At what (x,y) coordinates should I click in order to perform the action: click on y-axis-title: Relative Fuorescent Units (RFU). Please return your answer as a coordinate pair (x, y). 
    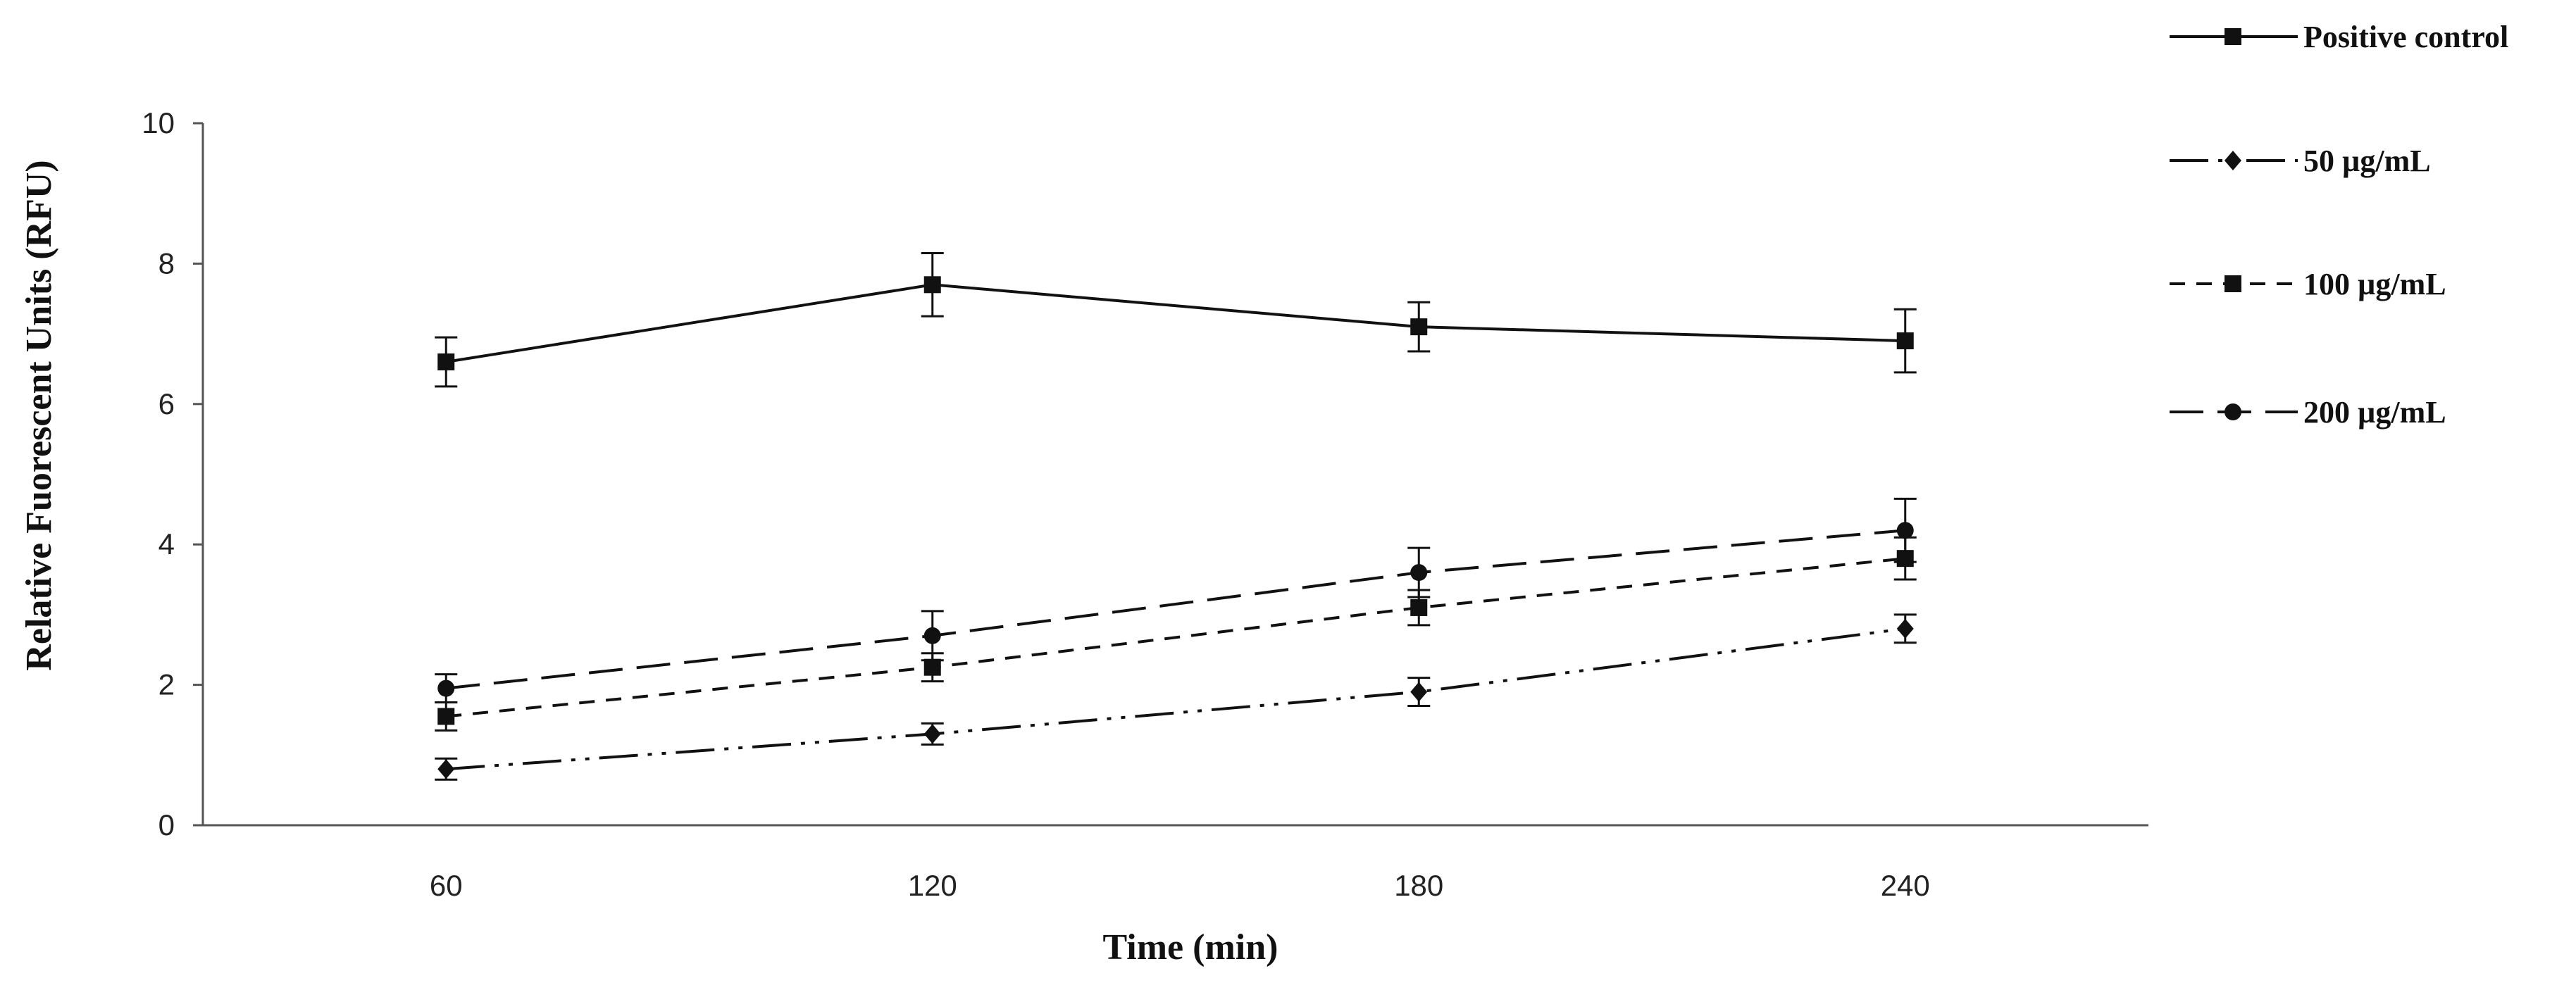
    Looking at the image, I should click on (39, 415).